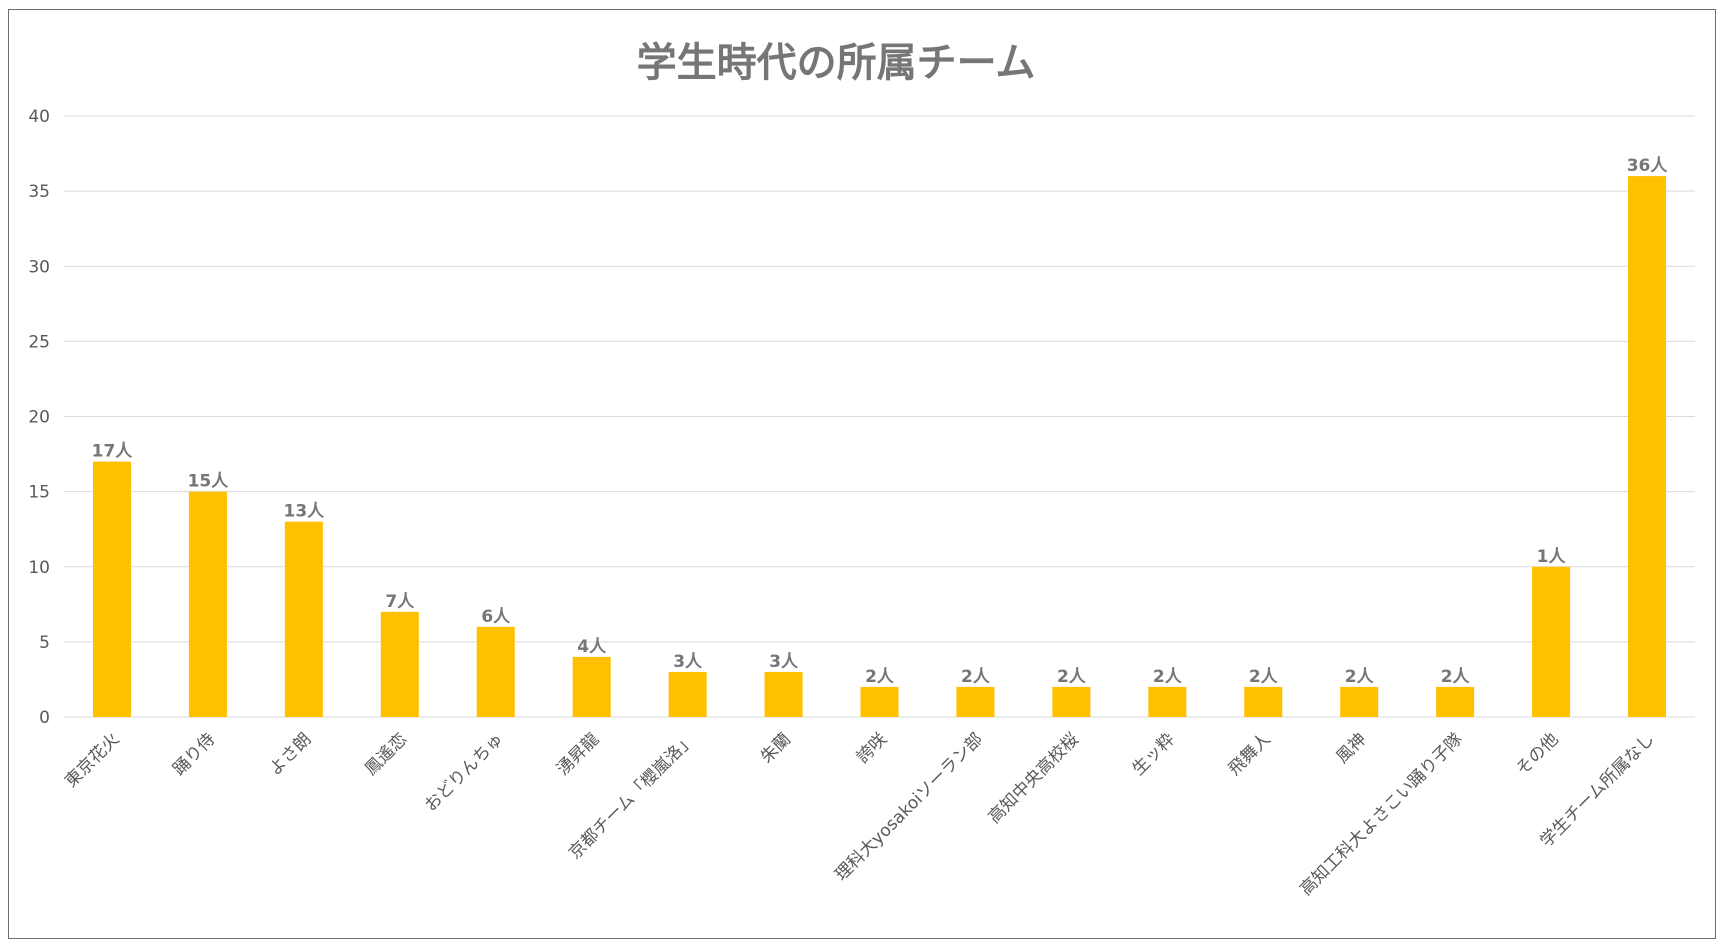  I want to click on y-tick-label: 10, so click(39, 568).